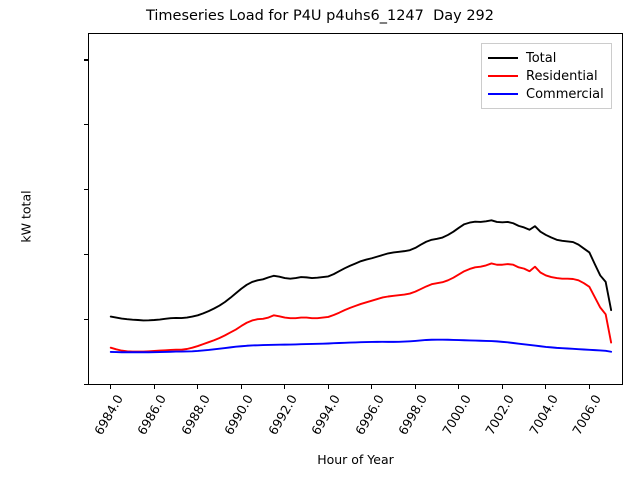  What do you see at coordinates (543, 415) in the screenshot?
I see `x-axis-tick-label: 7004.0` at bounding box center [543, 415].